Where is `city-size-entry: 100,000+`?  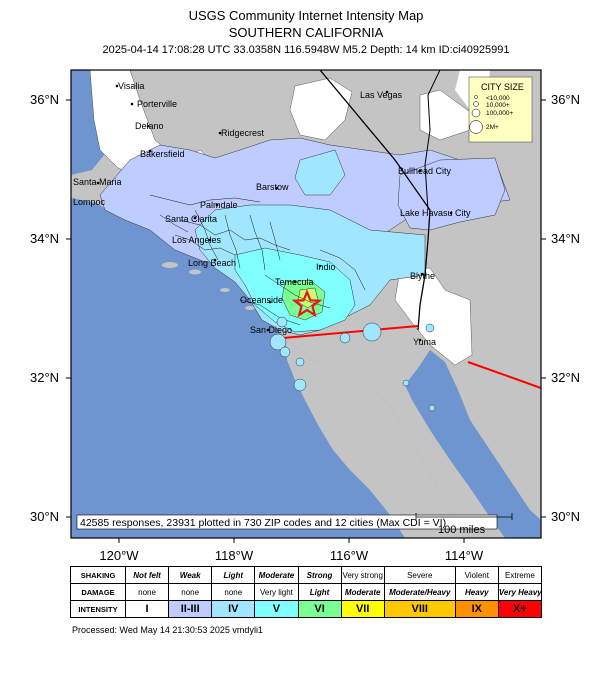
city-size-entry: 100,000+ is located at coordinates (499, 113).